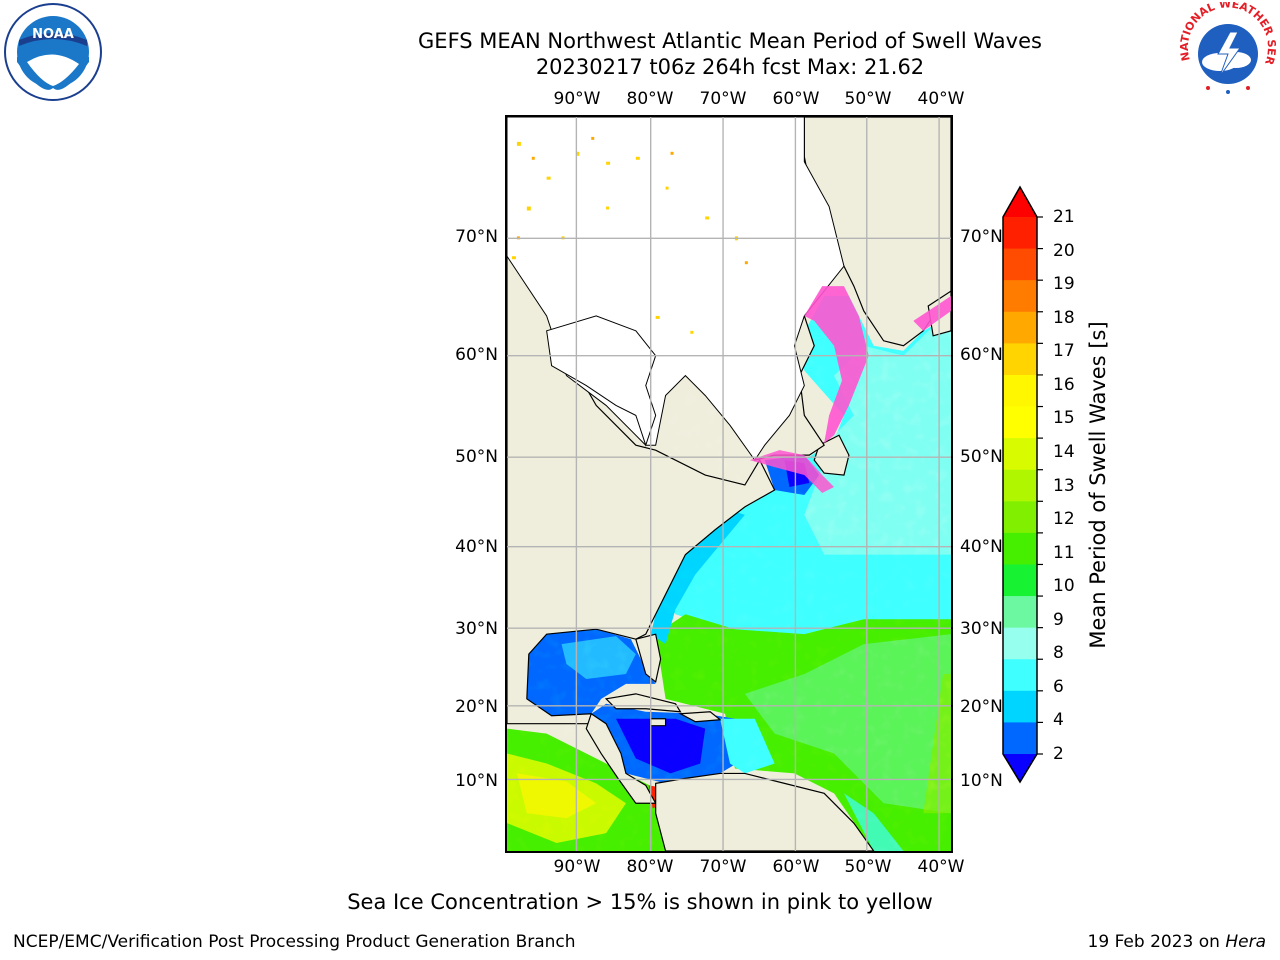 The width and height of the screenshot is (1280, 960). Describe the element at coordinates (1064, 318) in the screenshot. I see `colorbar-tick-label: 18` at that location.